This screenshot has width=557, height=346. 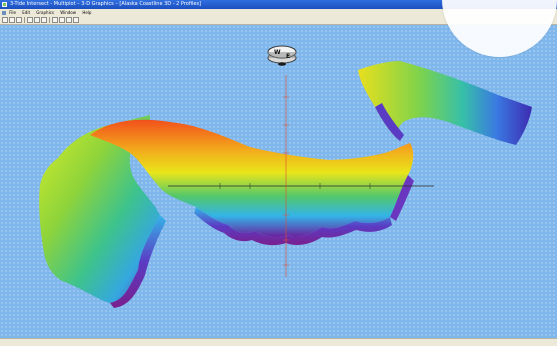 What do you see at coordinates (87, 12) in the screenshot?
I see `menu-help: Help` at bounding box center [87, 12].